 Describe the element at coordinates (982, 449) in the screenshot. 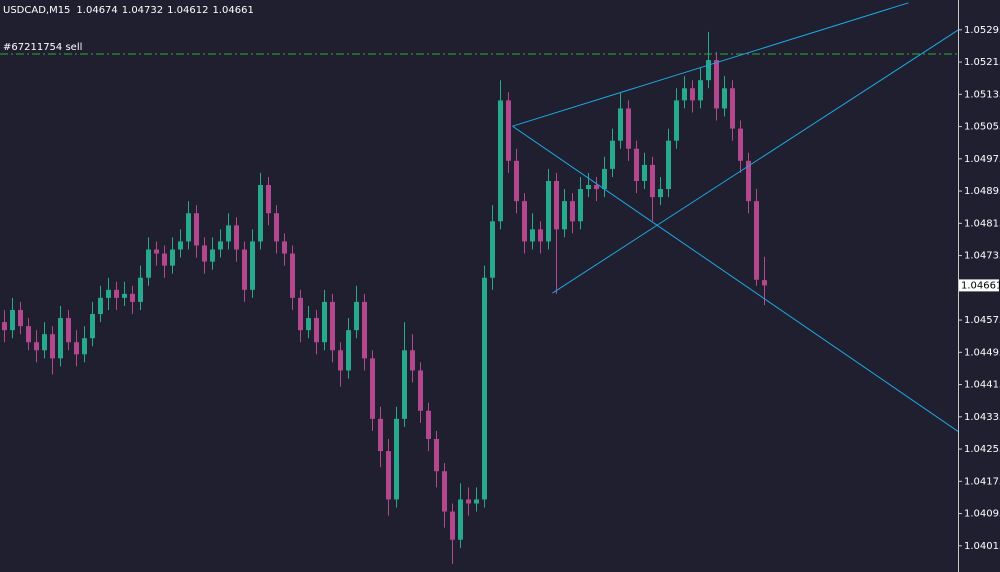

I see `y-tick-label: 1.04255` at that location.